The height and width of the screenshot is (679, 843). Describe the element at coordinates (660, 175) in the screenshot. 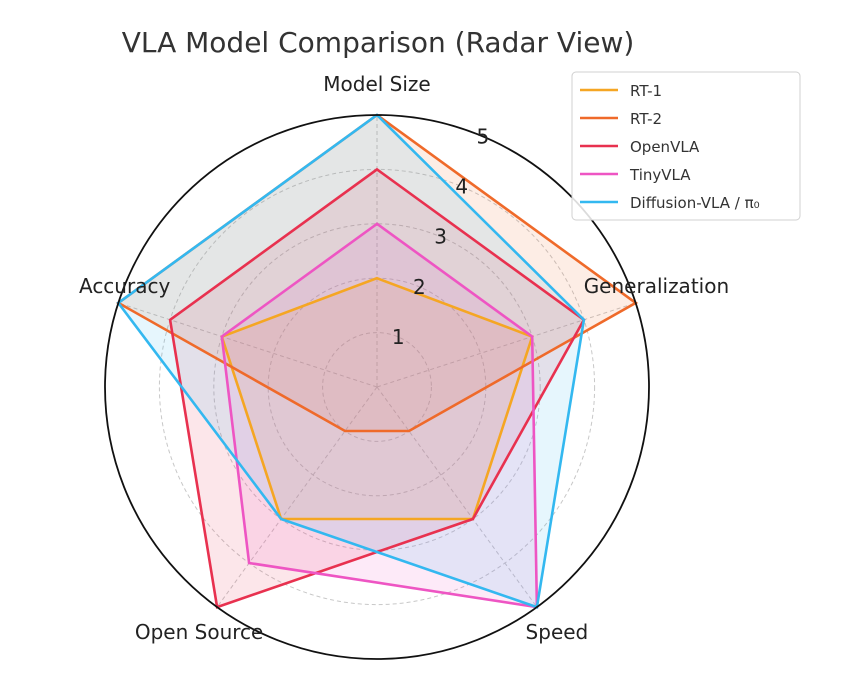

I see `legend-label: TinyVLA` at that location.